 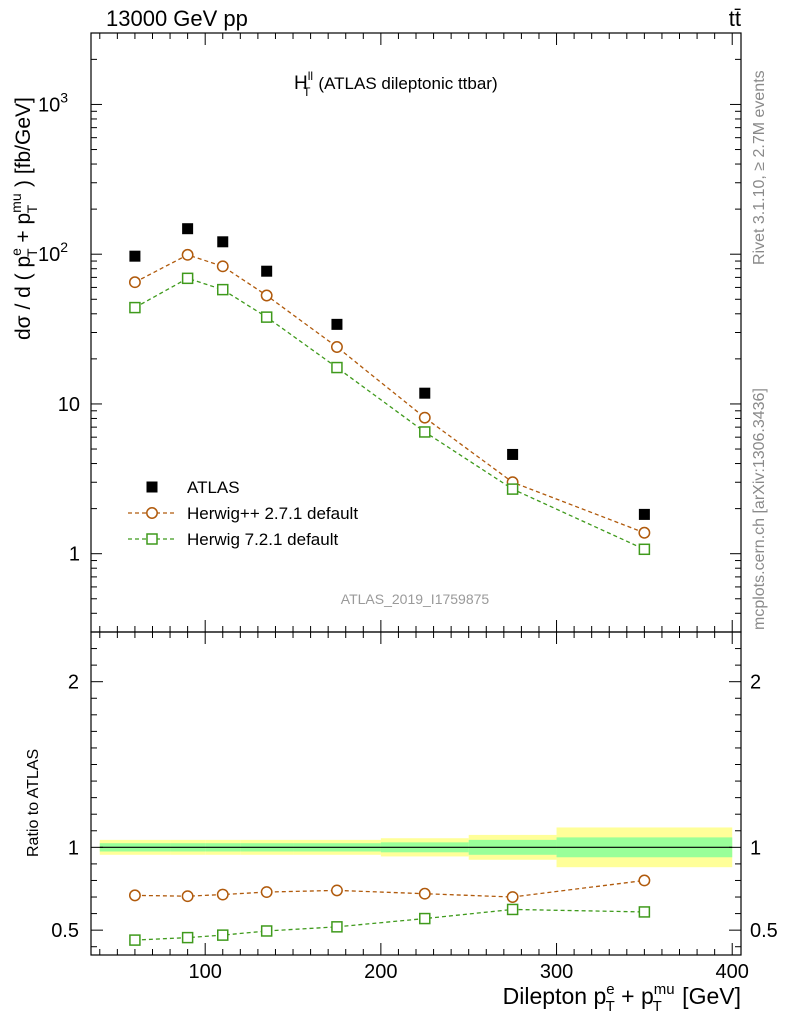 What do you see at coordinates (610, 989) in the screenshot?
I see `xlabel-superscript: e` at bounding box center [610, 989].